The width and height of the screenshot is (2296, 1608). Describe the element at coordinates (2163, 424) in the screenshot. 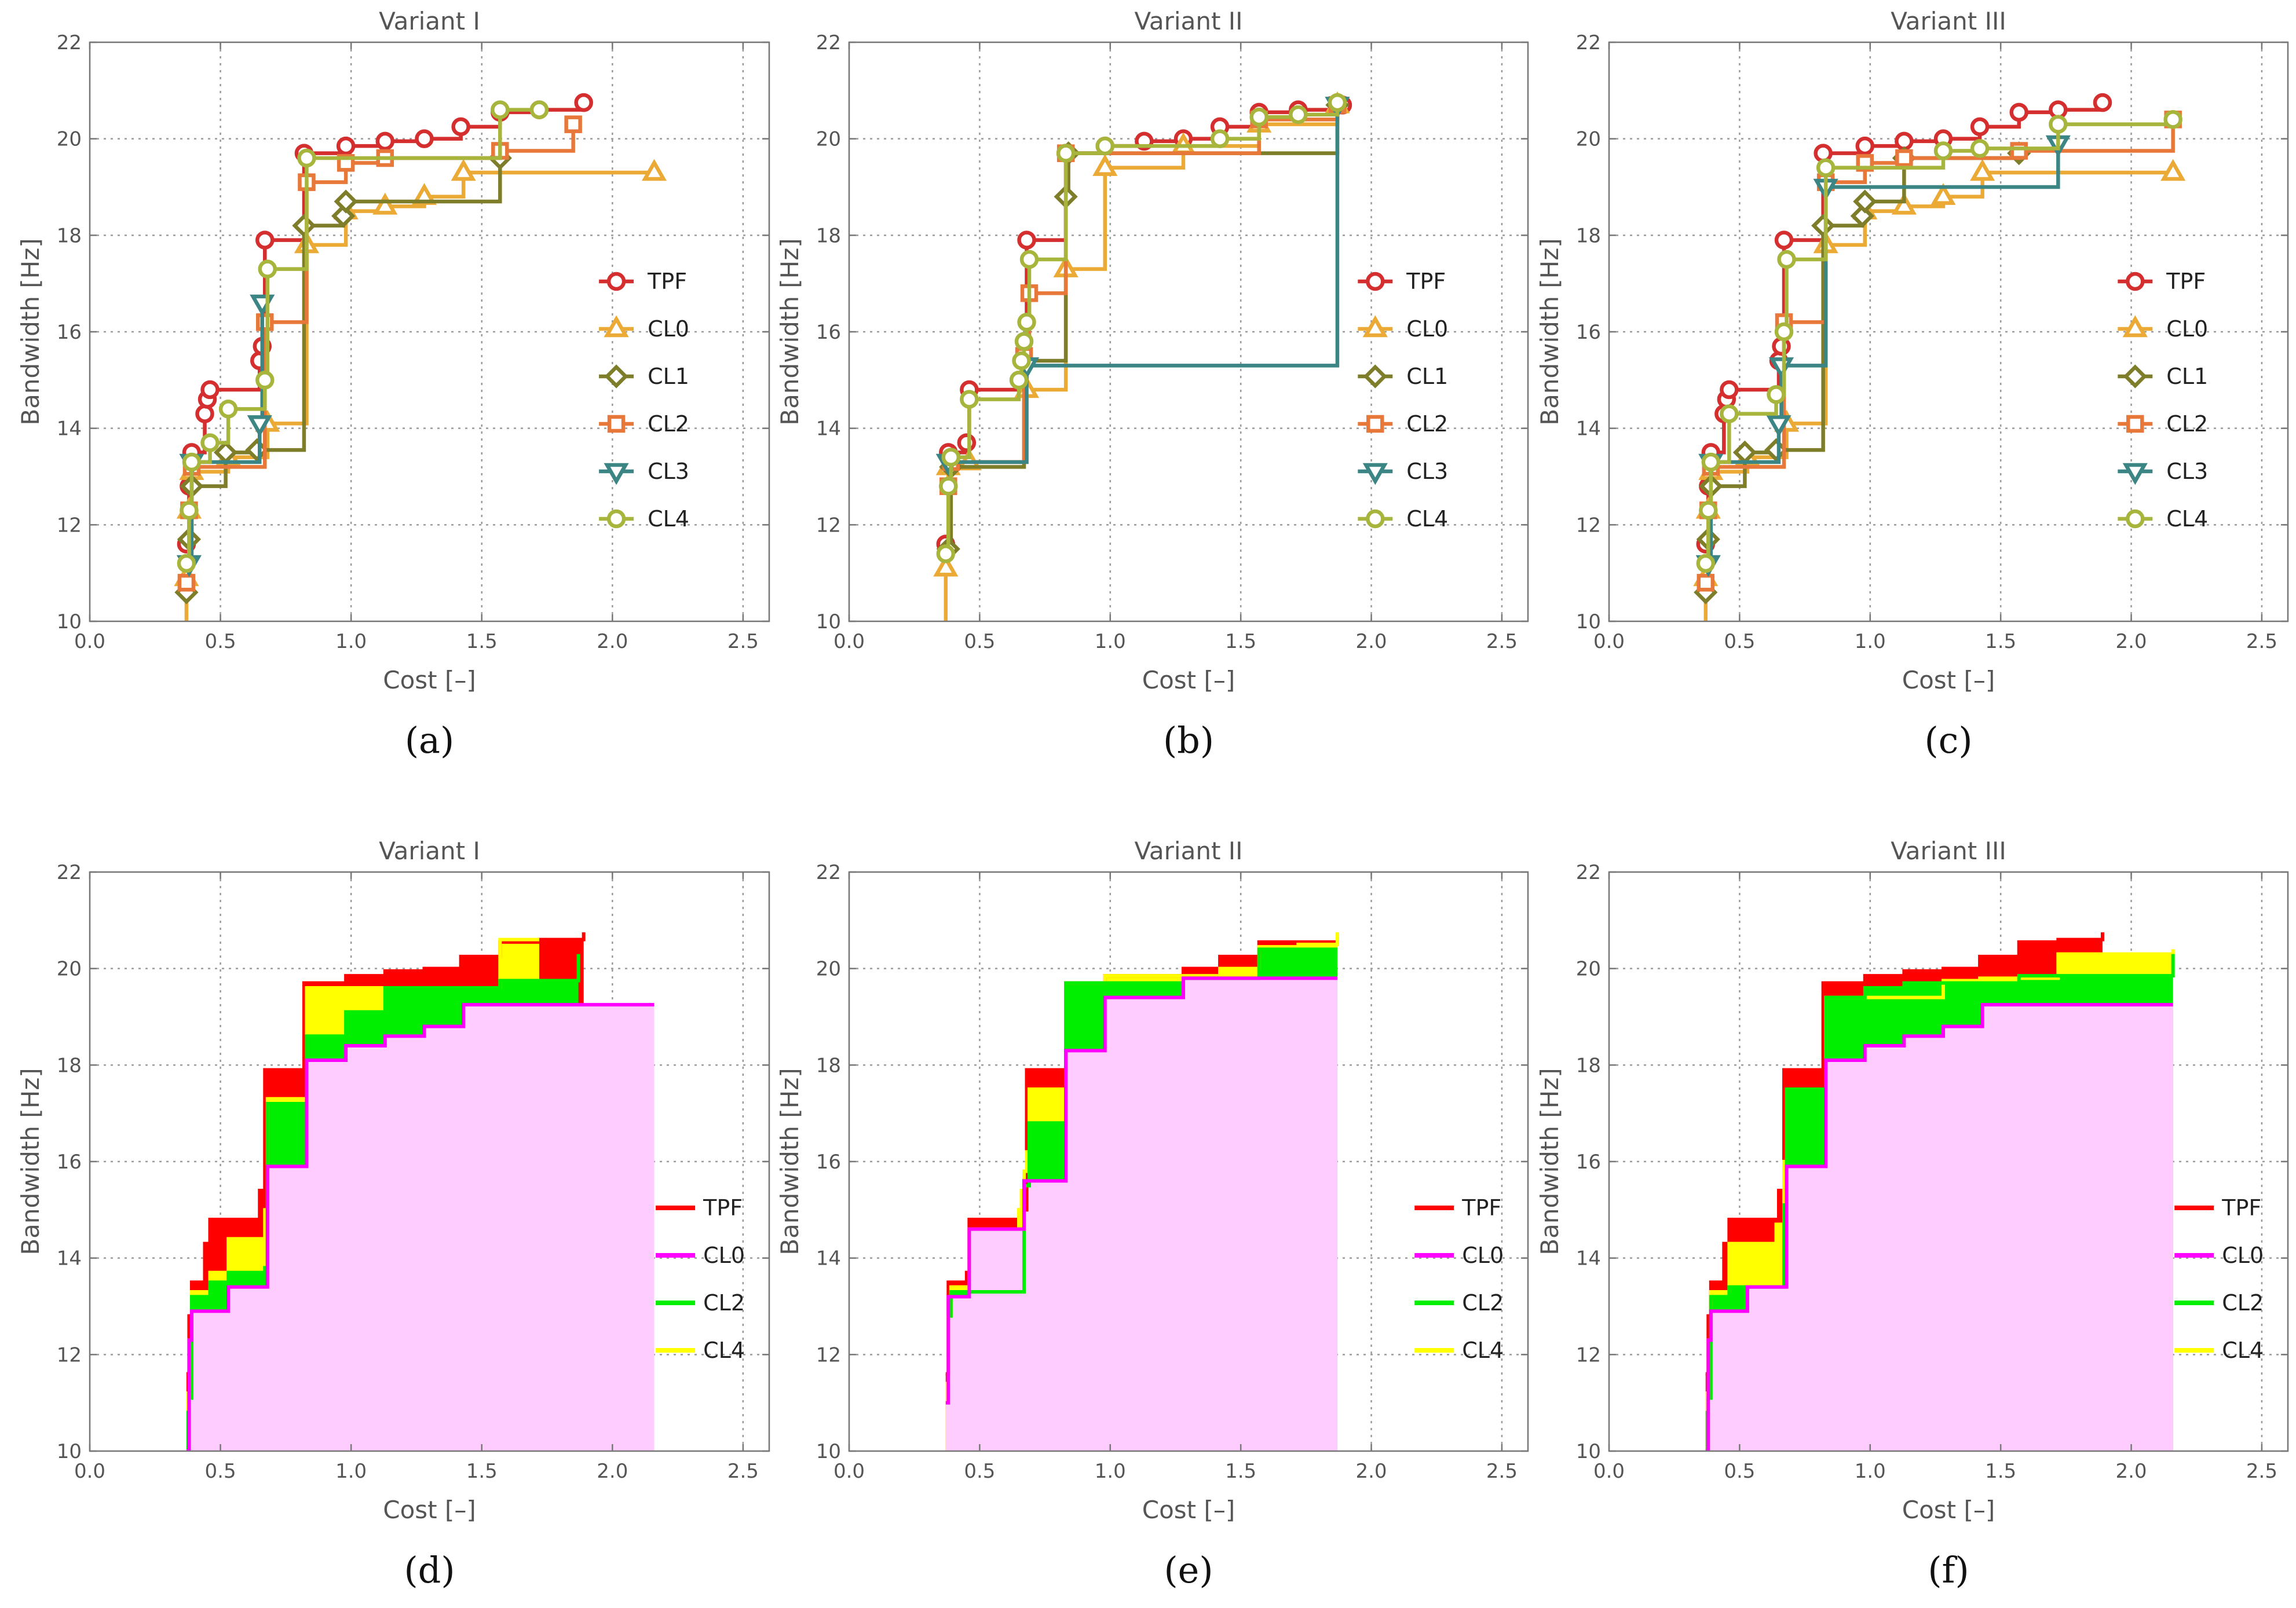

I see `legend-item-cl2: CL2` at that location.